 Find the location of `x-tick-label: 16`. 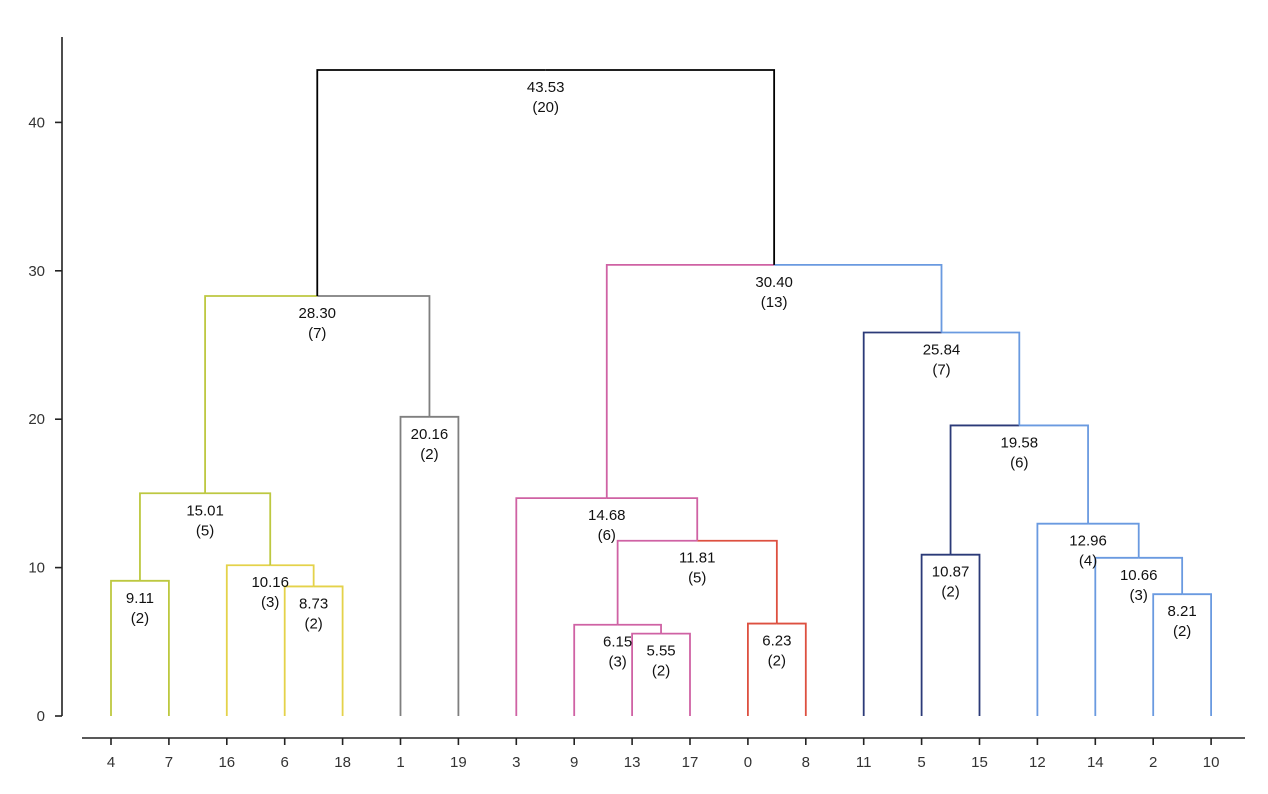

x-tick-label: 16 is located at coordinates (226, 762).